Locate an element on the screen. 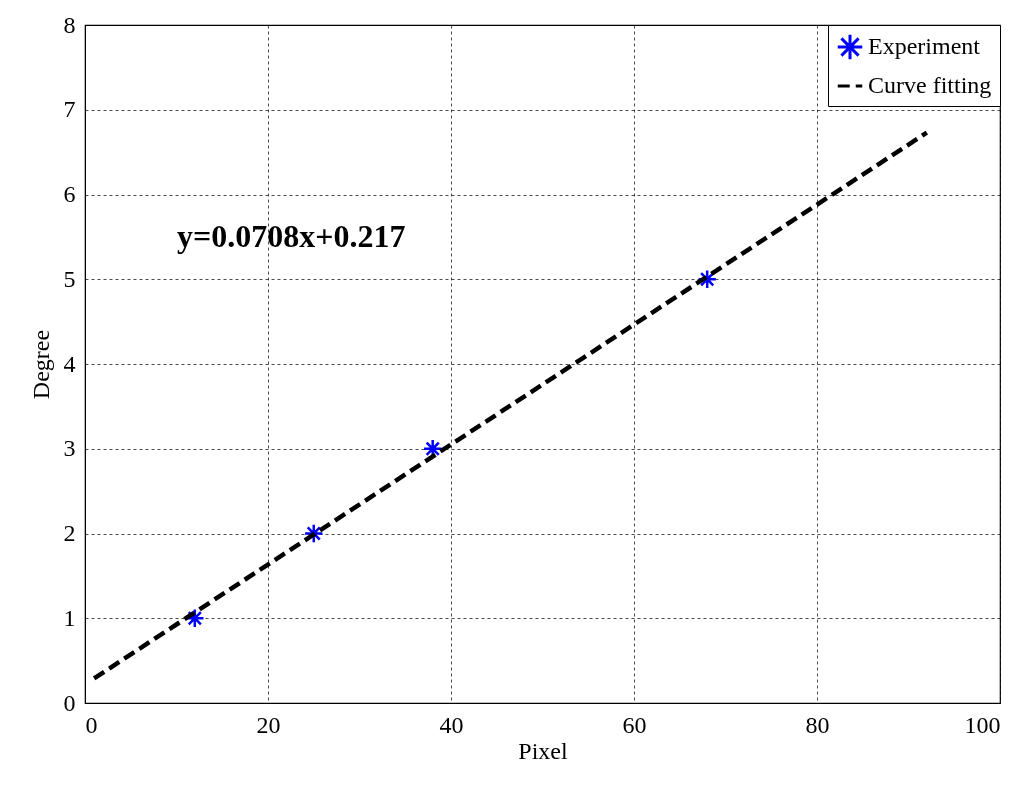 Image resolution: width=1024 pixels, height=790 pixels. annotation: y=0.0708x+0.217 is located at coordinates (291, 236).